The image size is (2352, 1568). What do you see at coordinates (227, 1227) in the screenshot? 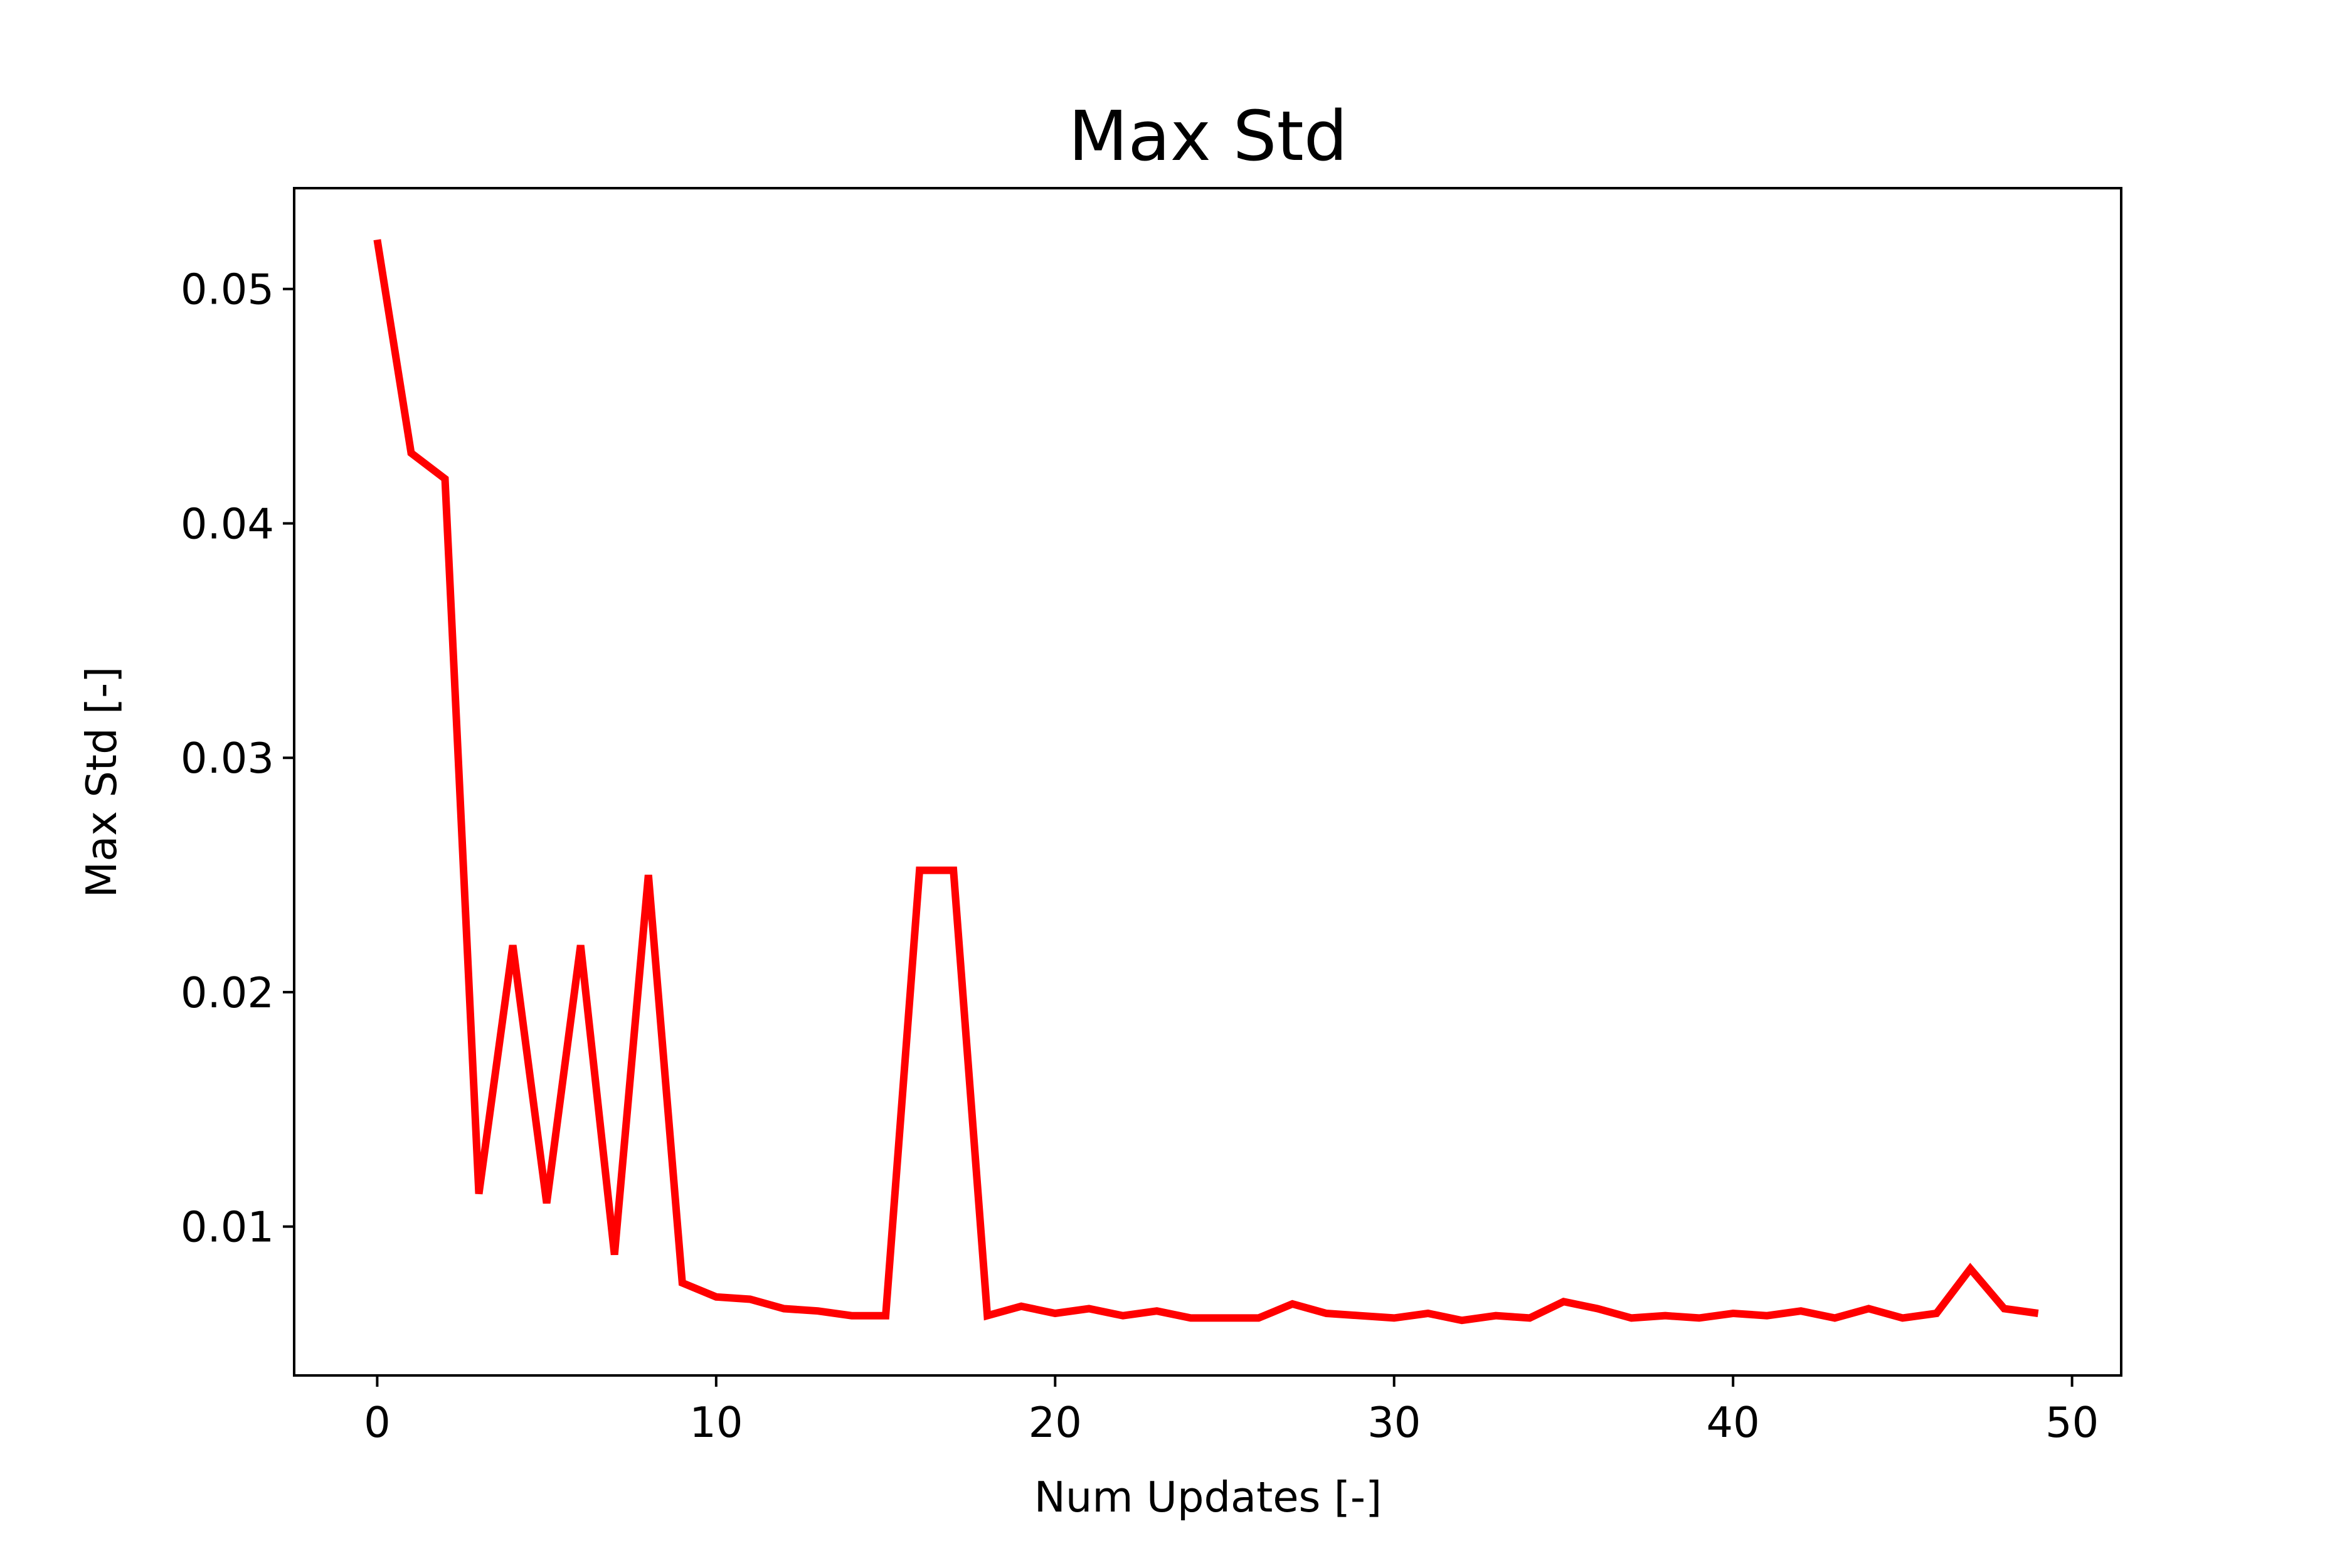
I see `y-tick-label: 0.01` at bounding box center [227, 1227].